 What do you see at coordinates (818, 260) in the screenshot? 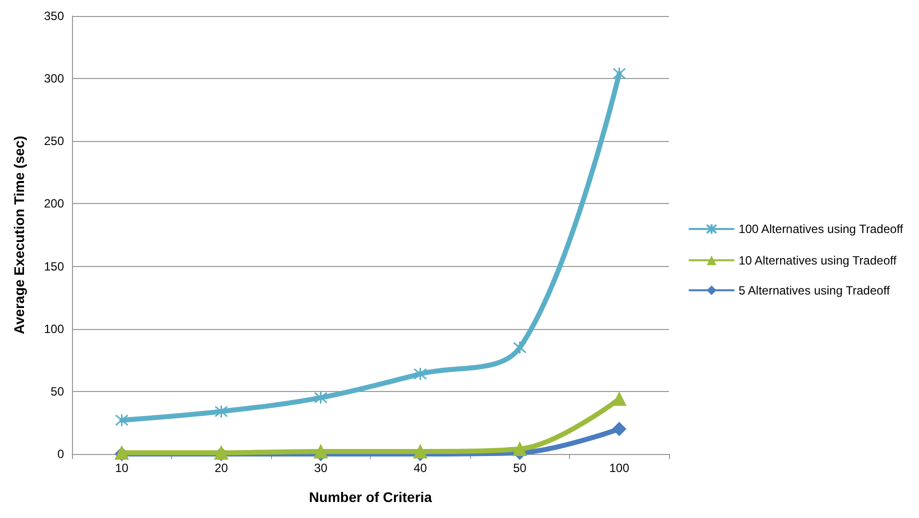
I see `legend-label: 10 Alternatives using Tradeoff` at bounding box center [818, 260].